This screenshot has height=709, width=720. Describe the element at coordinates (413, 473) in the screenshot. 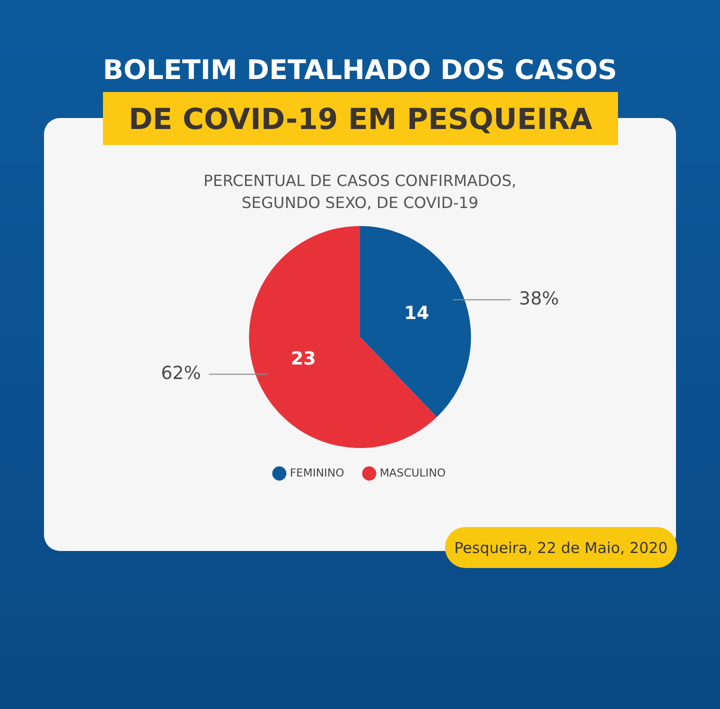

I see `legend-label: MASCULINO` at that location.